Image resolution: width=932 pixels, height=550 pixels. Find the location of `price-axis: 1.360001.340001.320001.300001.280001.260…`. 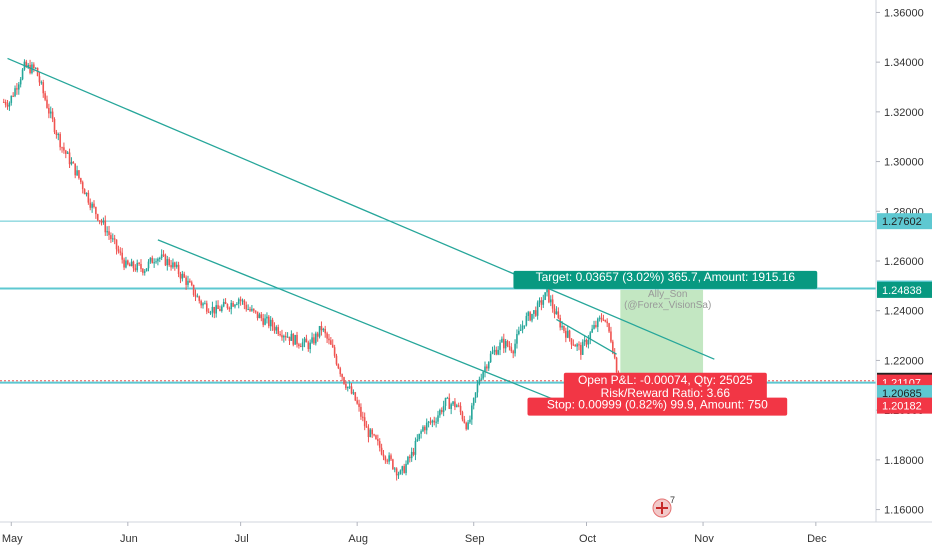

price-axis: 1.360001.340001.320001.300001.280001.260… is located at coordinates (903, 261).